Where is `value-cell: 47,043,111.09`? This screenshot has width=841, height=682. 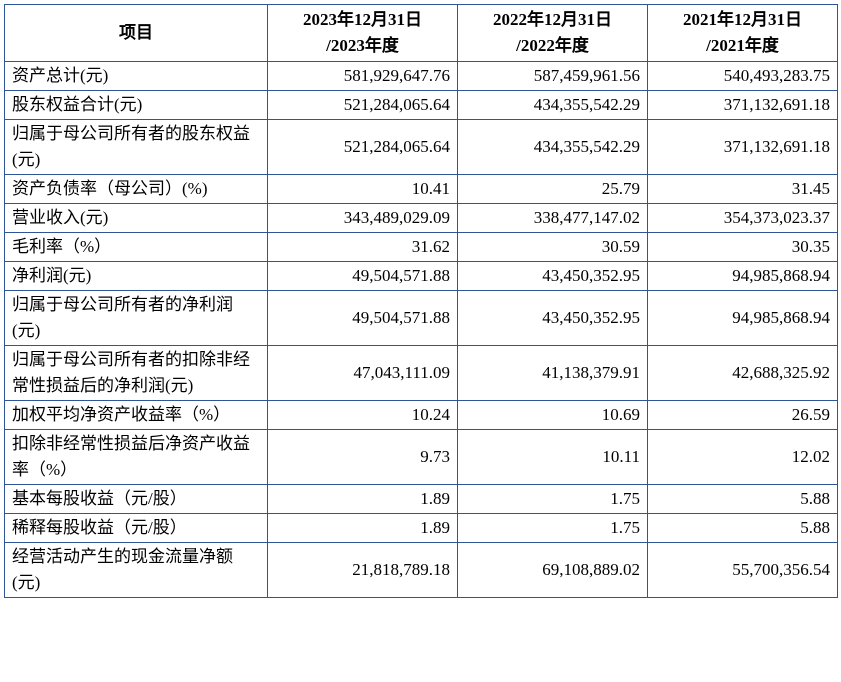
value-cell: 47,043,111.09 is located at coordinates (362, 373).